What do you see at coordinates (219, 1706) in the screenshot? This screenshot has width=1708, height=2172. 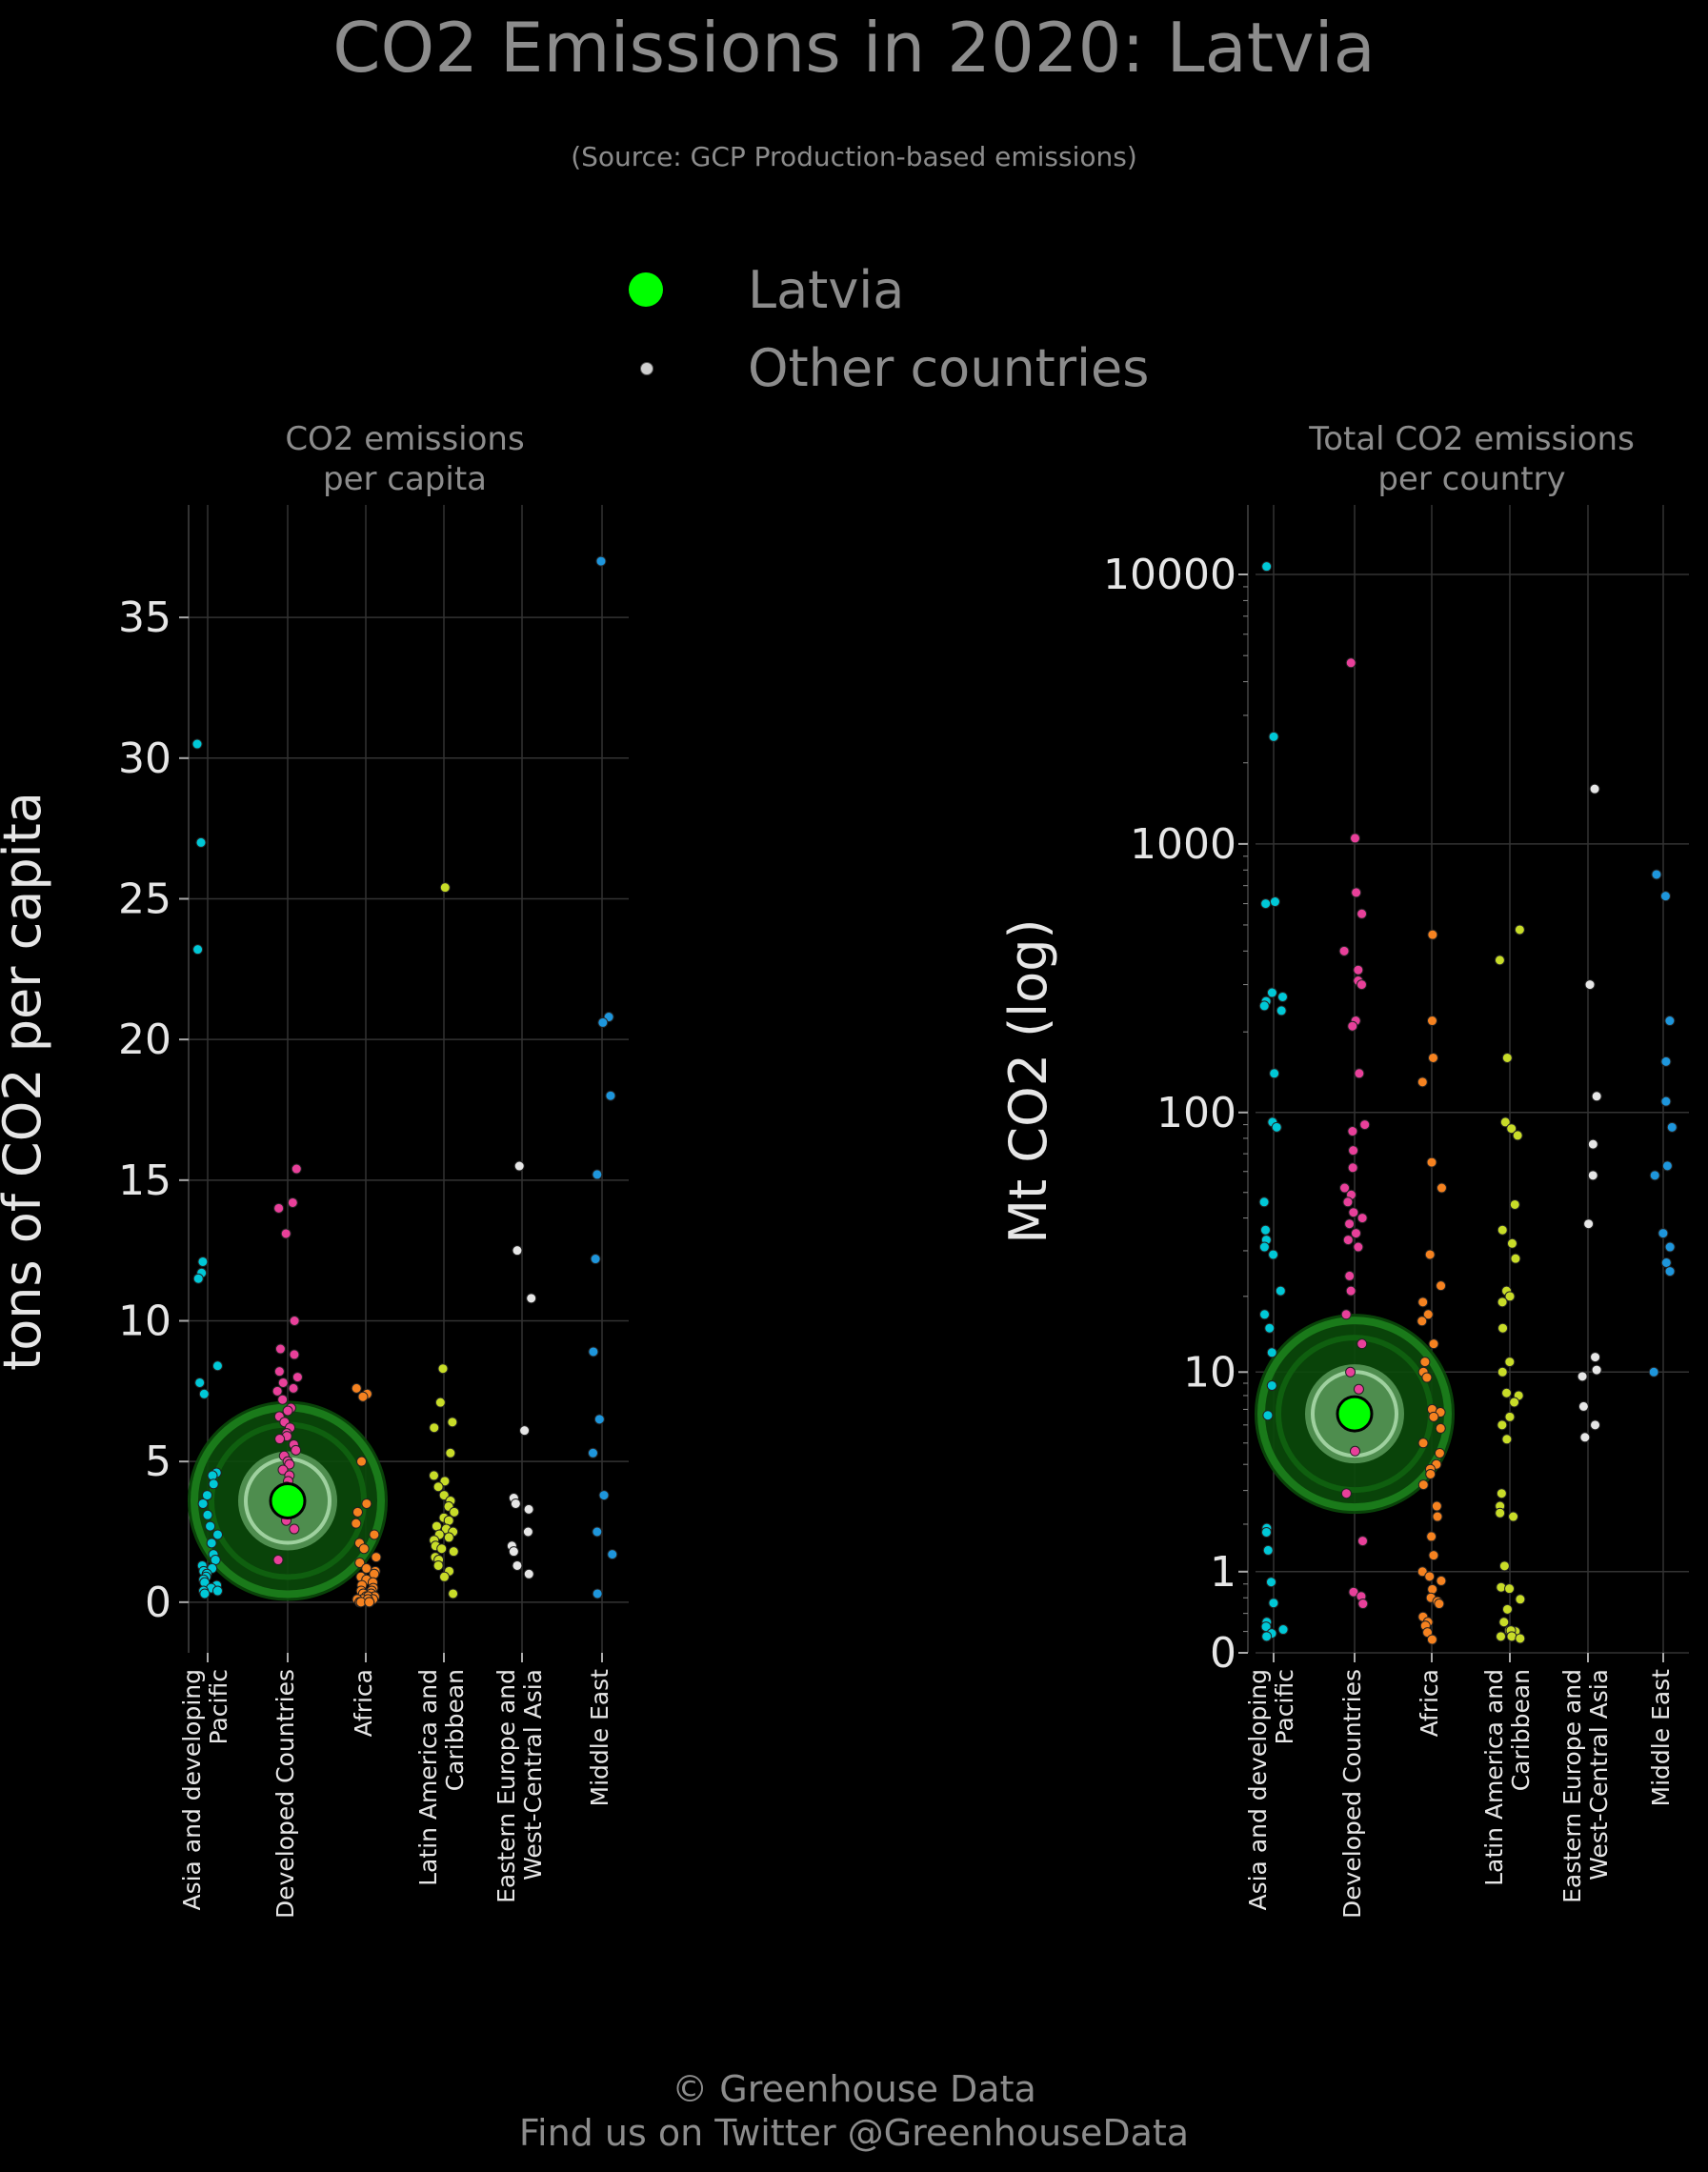 I see `x-category-label: Pacific` at bounding box center [219, 1706].